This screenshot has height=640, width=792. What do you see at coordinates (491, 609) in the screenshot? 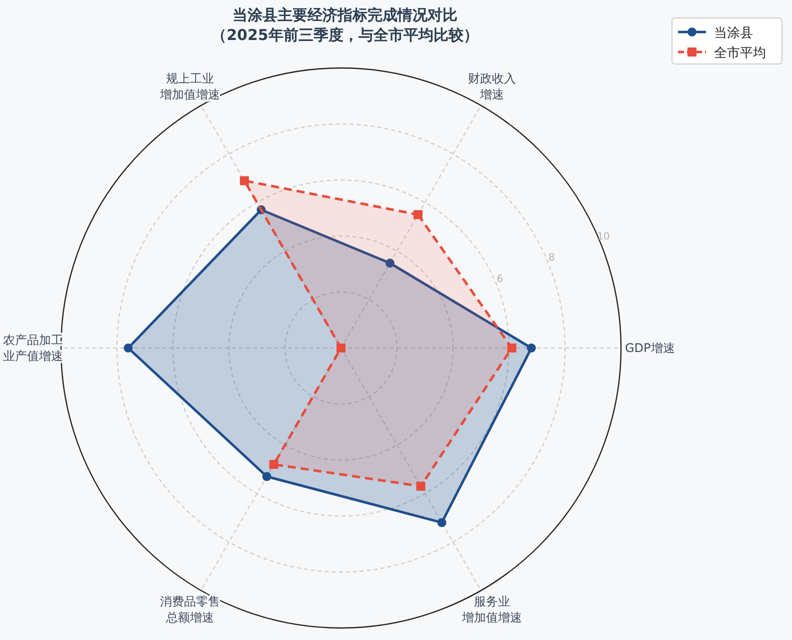
I see `spoke-label: 服务业增加值增速` at bounding box center [491, 609].